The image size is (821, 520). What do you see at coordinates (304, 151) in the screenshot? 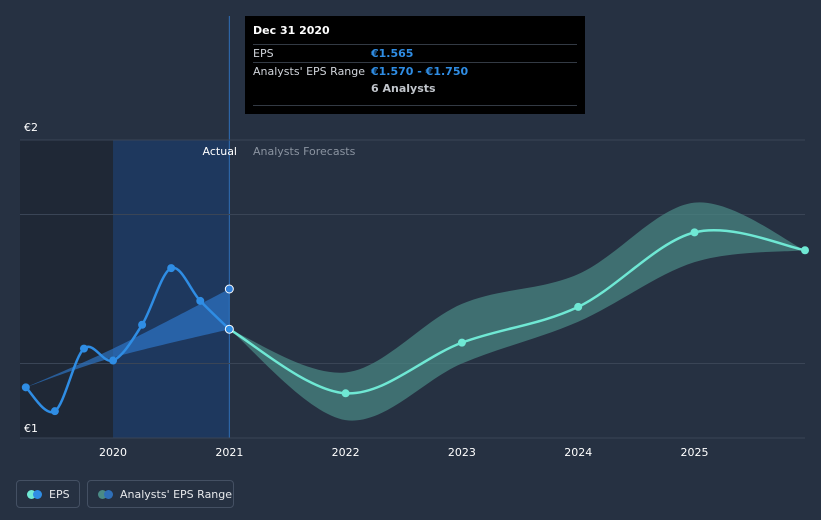
I see `forecast-label: Analysts Forecasts` at bounding box center [304, 151].